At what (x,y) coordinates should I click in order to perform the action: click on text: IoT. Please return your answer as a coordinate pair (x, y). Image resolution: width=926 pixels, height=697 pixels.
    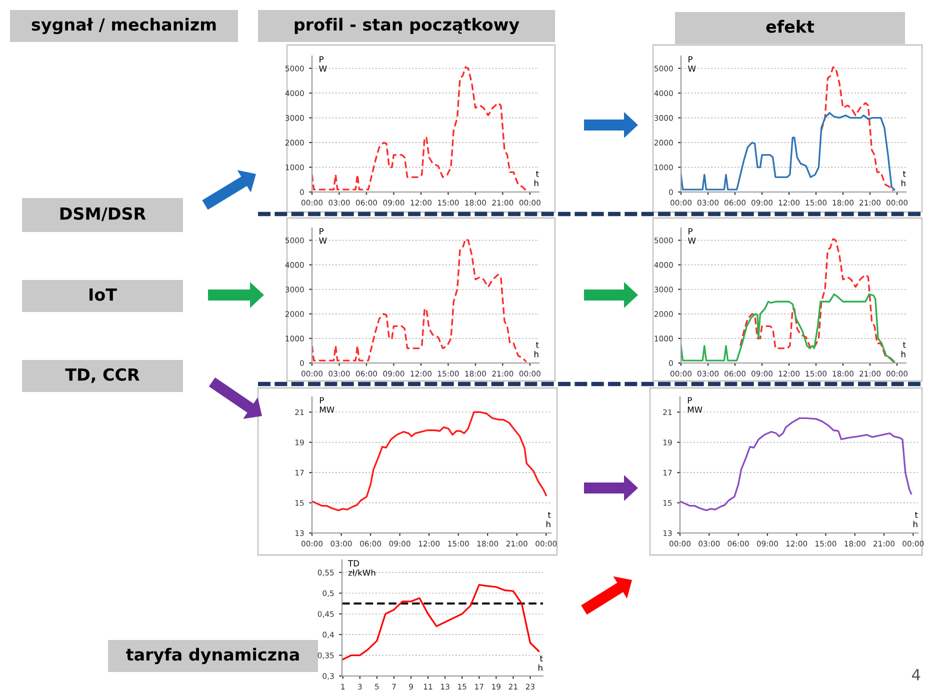
    Looking at the image, I should click on (103, 294).